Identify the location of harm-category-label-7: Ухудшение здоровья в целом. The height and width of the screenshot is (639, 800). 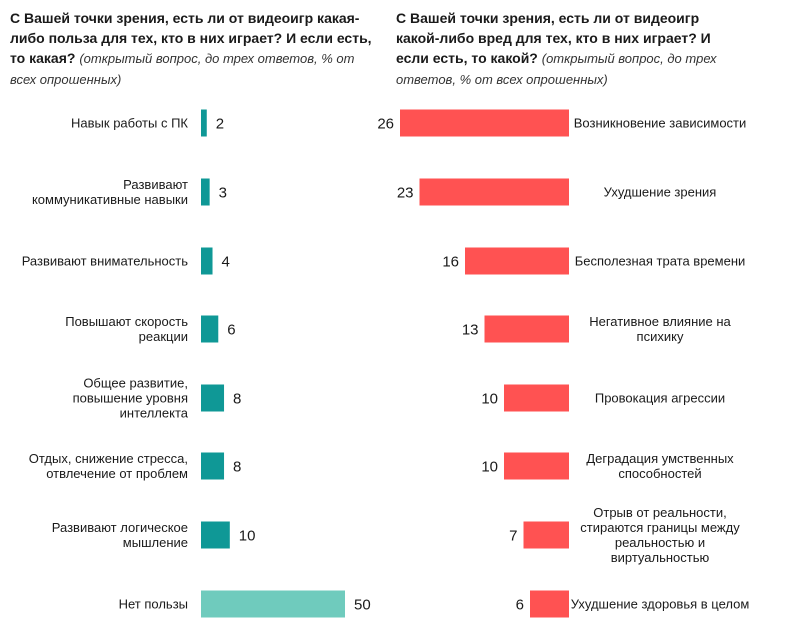
(660, 604).